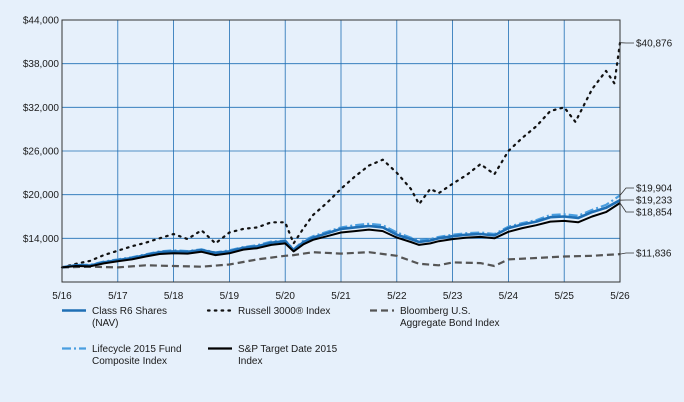 Image resolution: width=684 pixels, height=402 pixels. Describe the element at coordinates (129, 361) in the screenshot. I see `legend-label: Composite Index` at that location.